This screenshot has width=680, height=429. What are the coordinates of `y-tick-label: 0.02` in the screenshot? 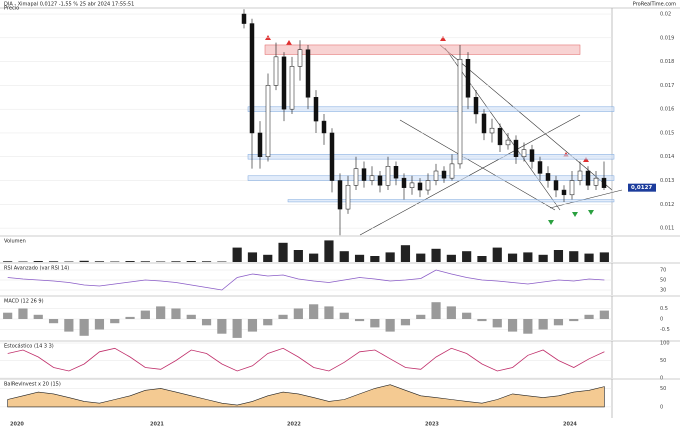 It's located at (665, 15).